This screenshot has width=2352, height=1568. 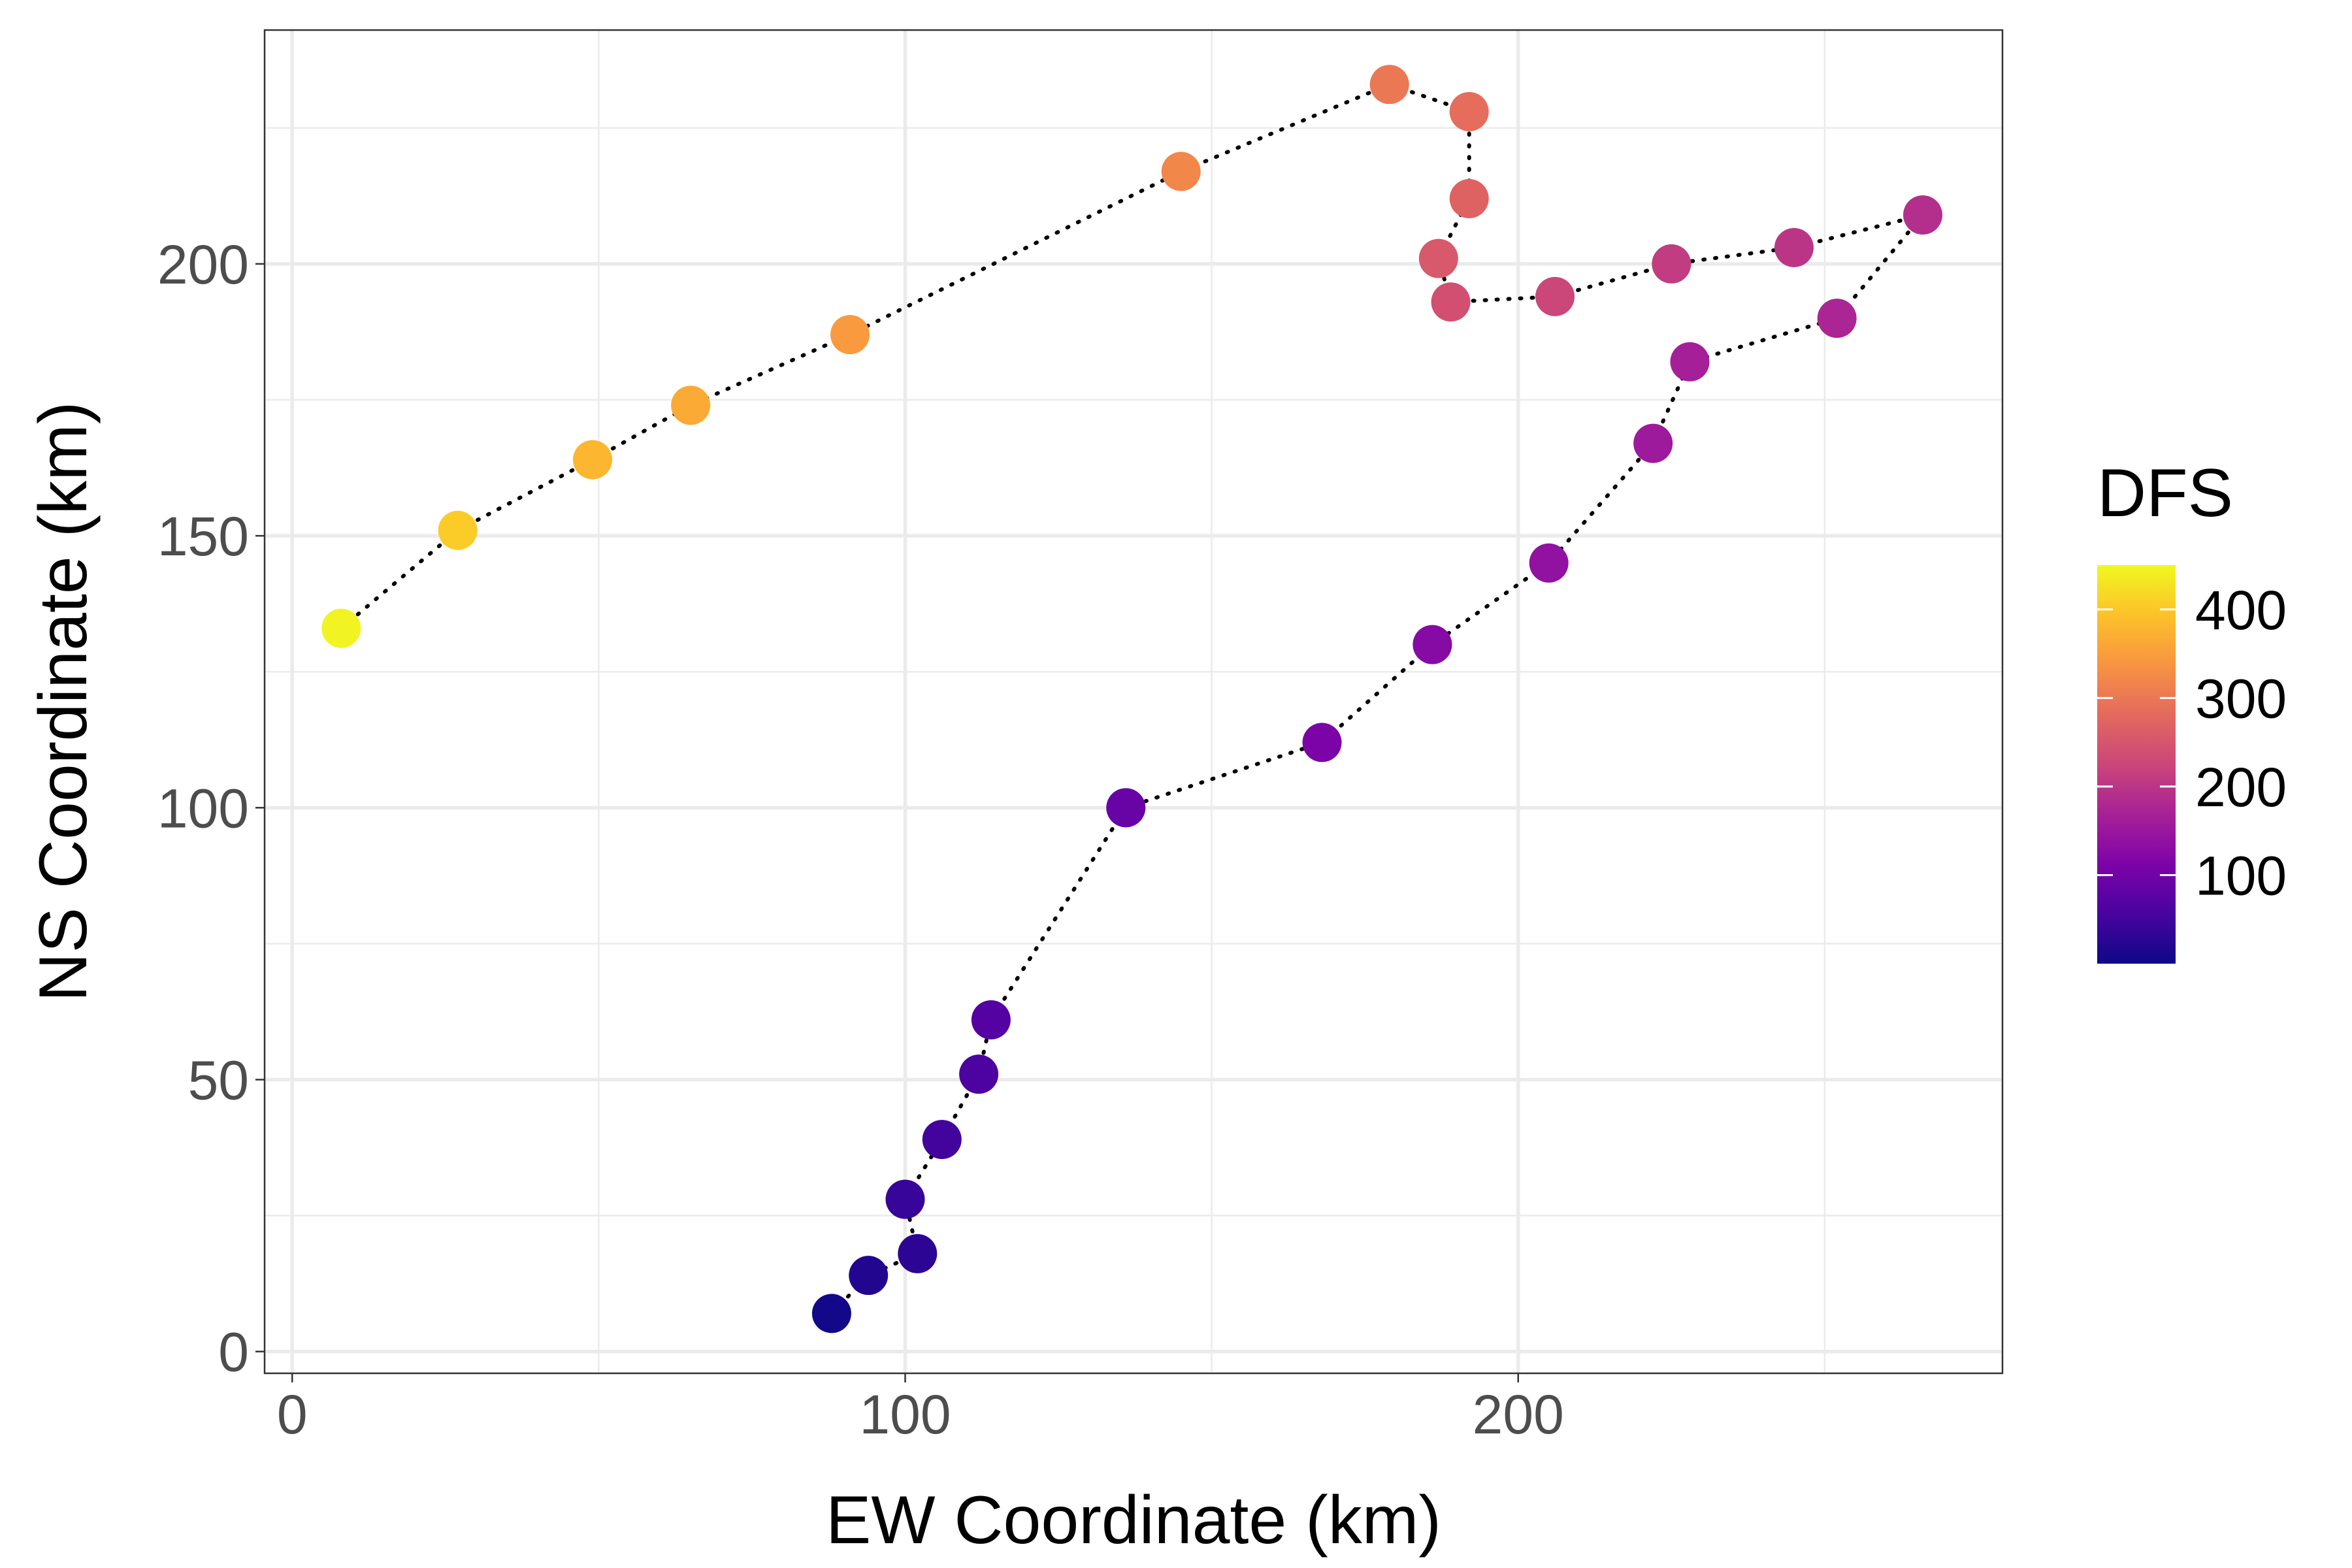 What do you see at coordinates (203, 536) in the screenshot?
I see `y-tick-label: 150` at bounding box center [203, 536].